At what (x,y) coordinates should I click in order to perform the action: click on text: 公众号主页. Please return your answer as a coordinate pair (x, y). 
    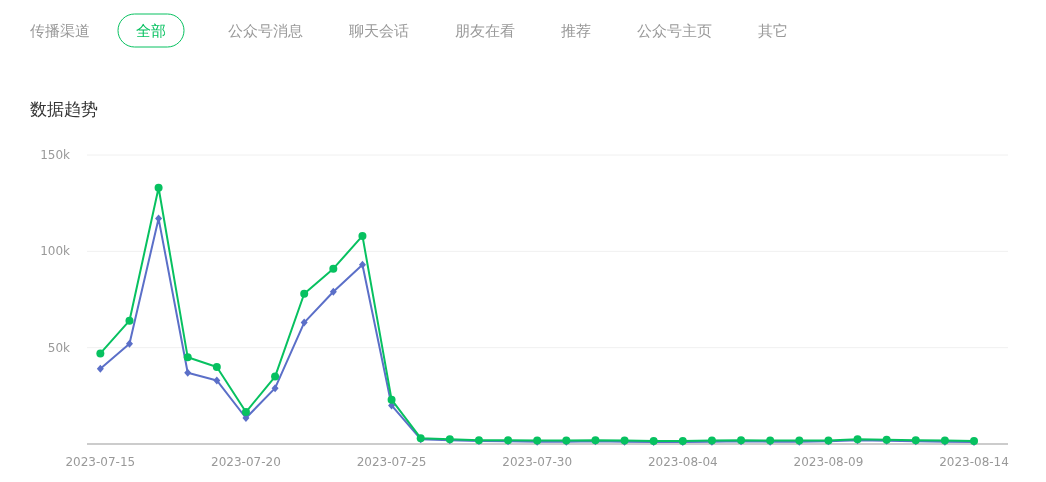
    Looking at the image, I should click on (674, 31).